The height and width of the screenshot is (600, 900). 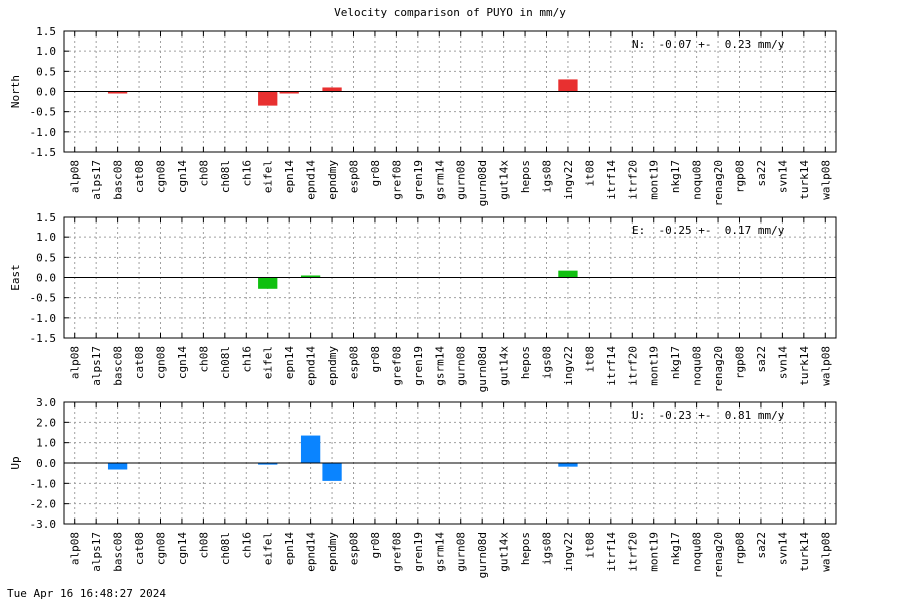 I want to click on east-ytick-label: -1.0, so click(x=43, y=318).